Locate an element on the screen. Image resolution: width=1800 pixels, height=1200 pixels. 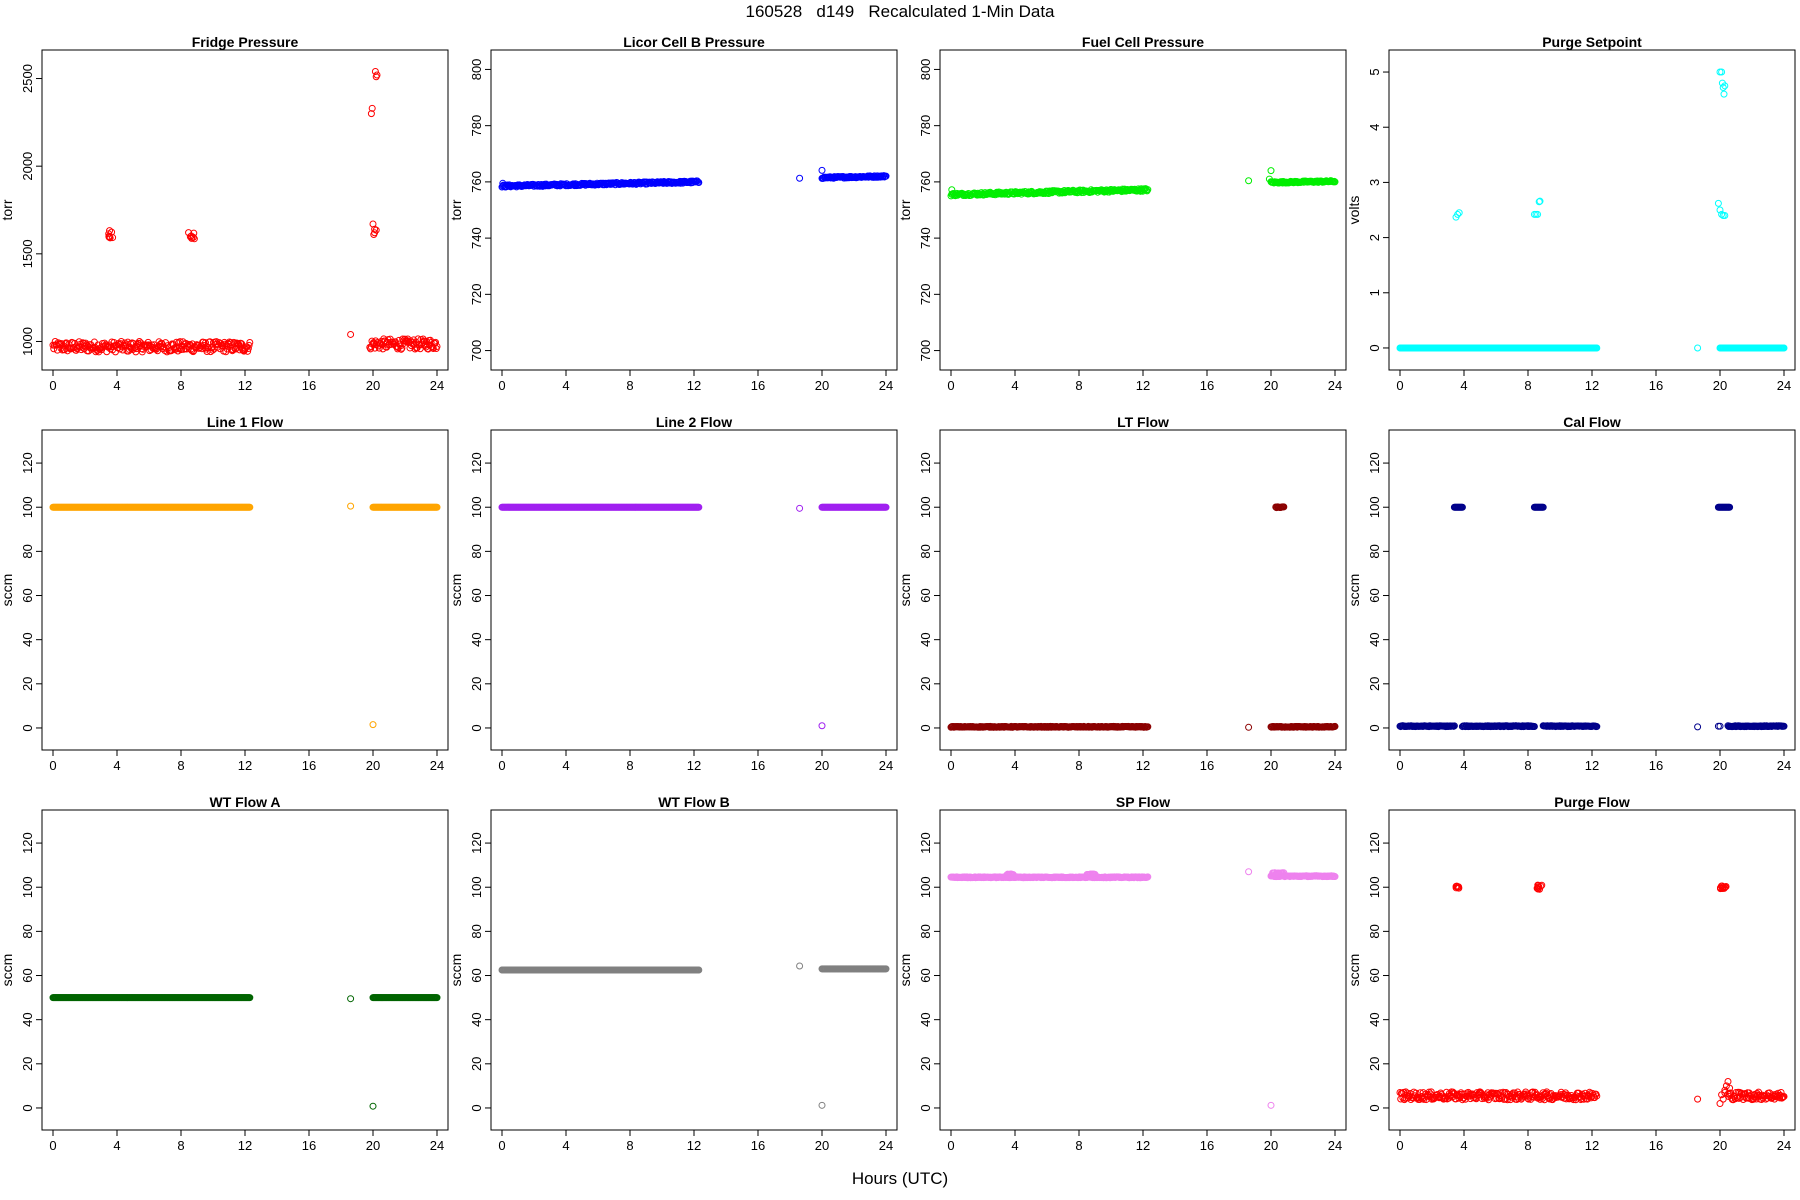
y-tick-label: 760 is located at coordinates (476, 182).